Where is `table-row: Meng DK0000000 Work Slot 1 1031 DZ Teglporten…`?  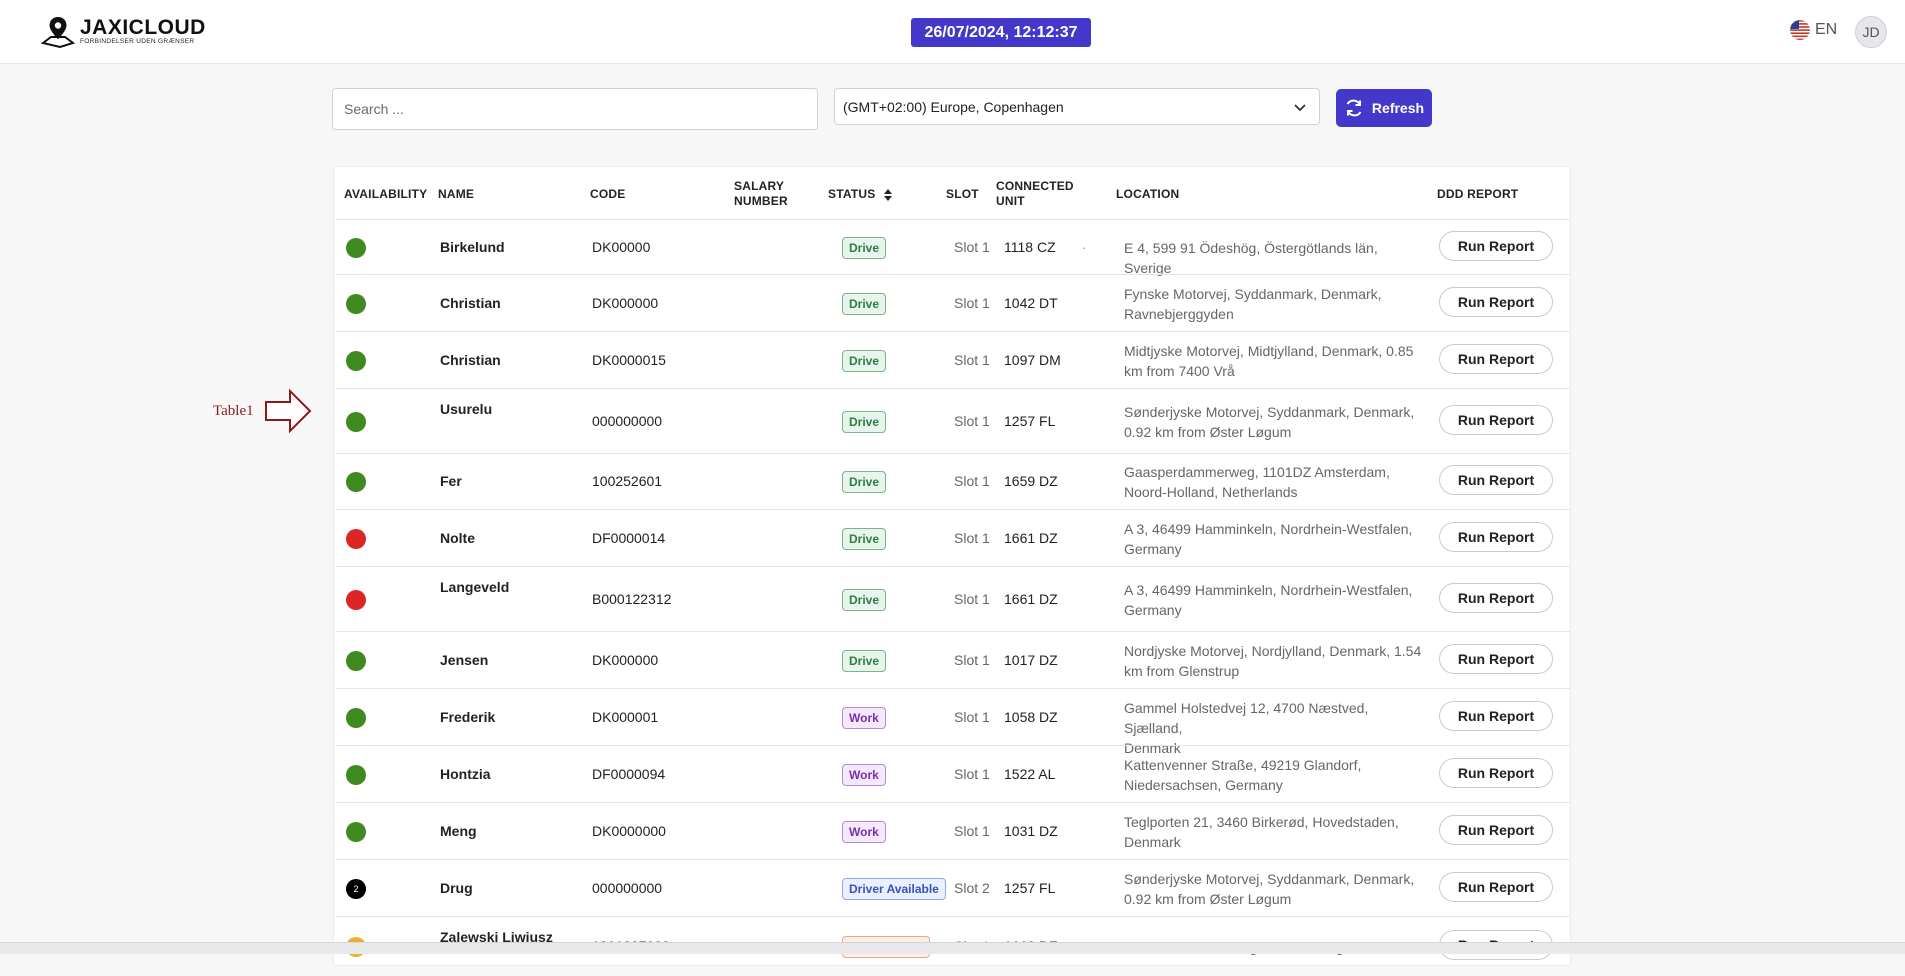 table-row: Meng DK0000000 Work Slot 1 1031 DZ Teglporten… is located at coordinates (953, 830).